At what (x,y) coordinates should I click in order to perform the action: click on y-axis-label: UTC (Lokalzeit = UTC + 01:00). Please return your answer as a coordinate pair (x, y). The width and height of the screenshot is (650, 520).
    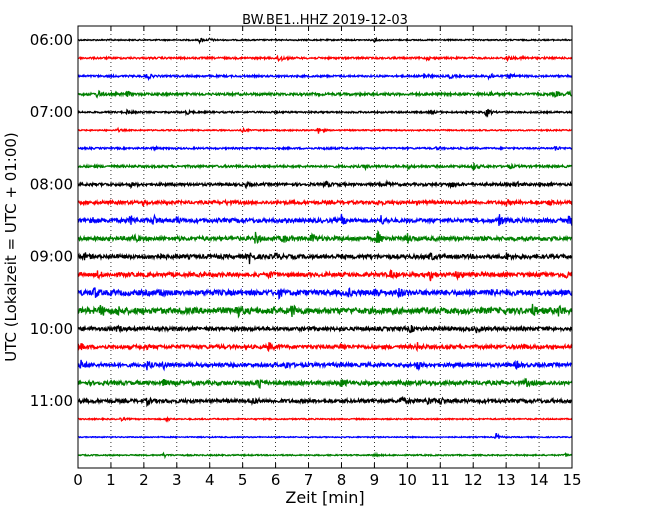
    Looking at the image, I should click on (11, 247).